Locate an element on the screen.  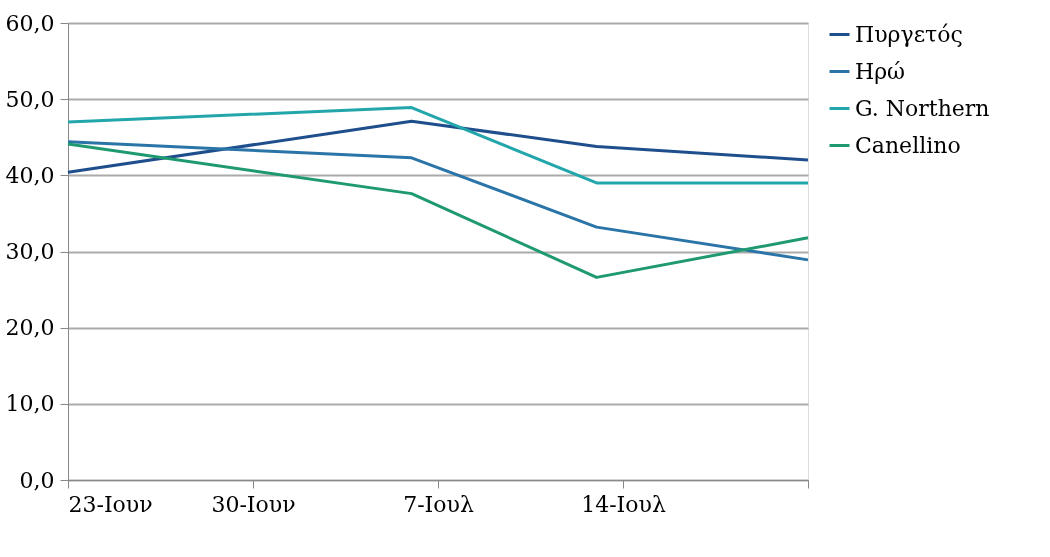
x-tick-label: 14-Ιουλ is located at coordinates (623, 504).